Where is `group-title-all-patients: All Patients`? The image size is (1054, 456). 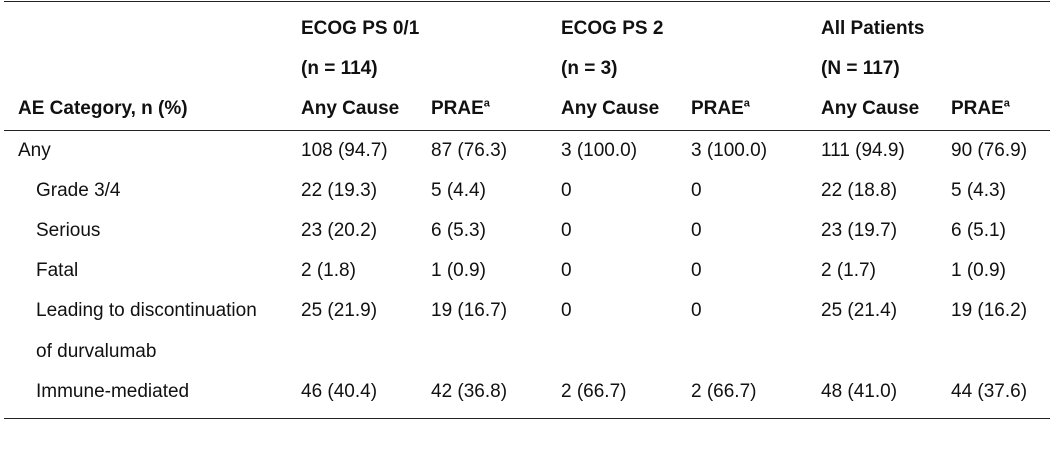 group-title-all-patients: All Patients is located at coordinates (873, 28).